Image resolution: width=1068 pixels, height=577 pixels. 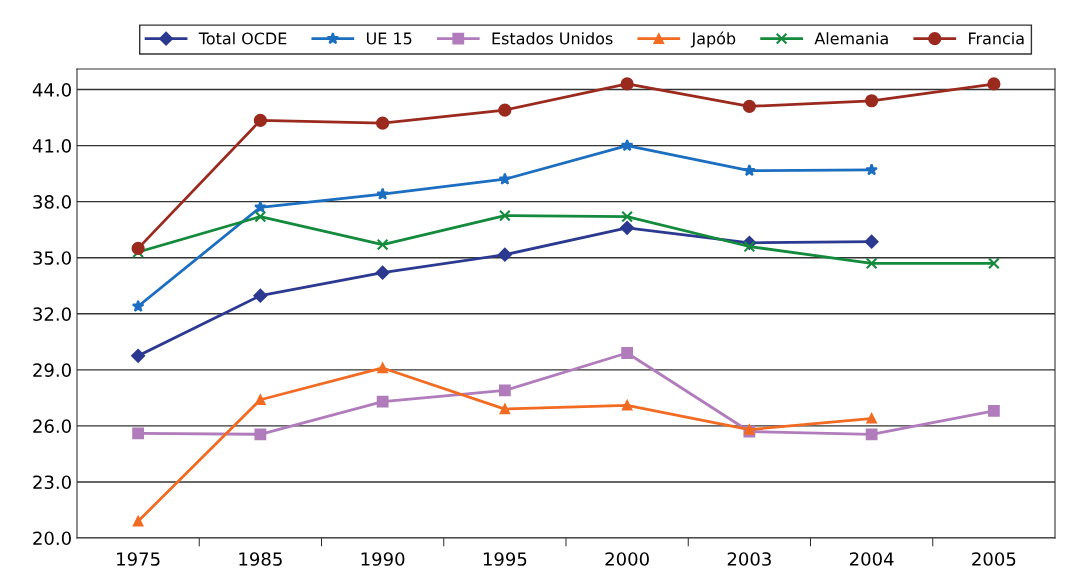 I want to click on legend-label: Alemania, so click(x=851, y=38).